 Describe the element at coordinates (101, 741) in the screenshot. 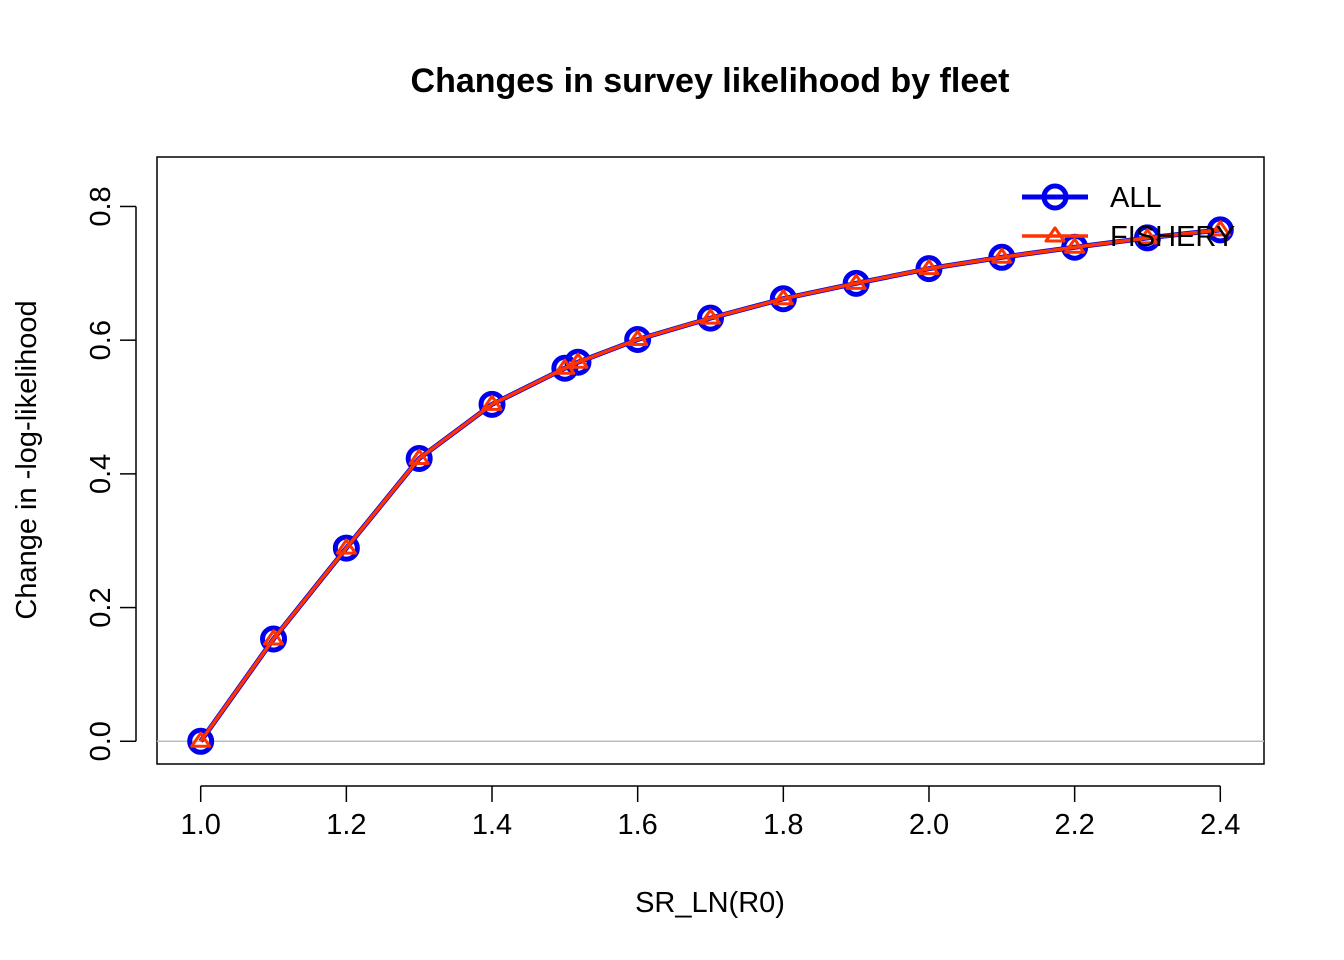

I see `y-tick-label: 0.0` at that location.